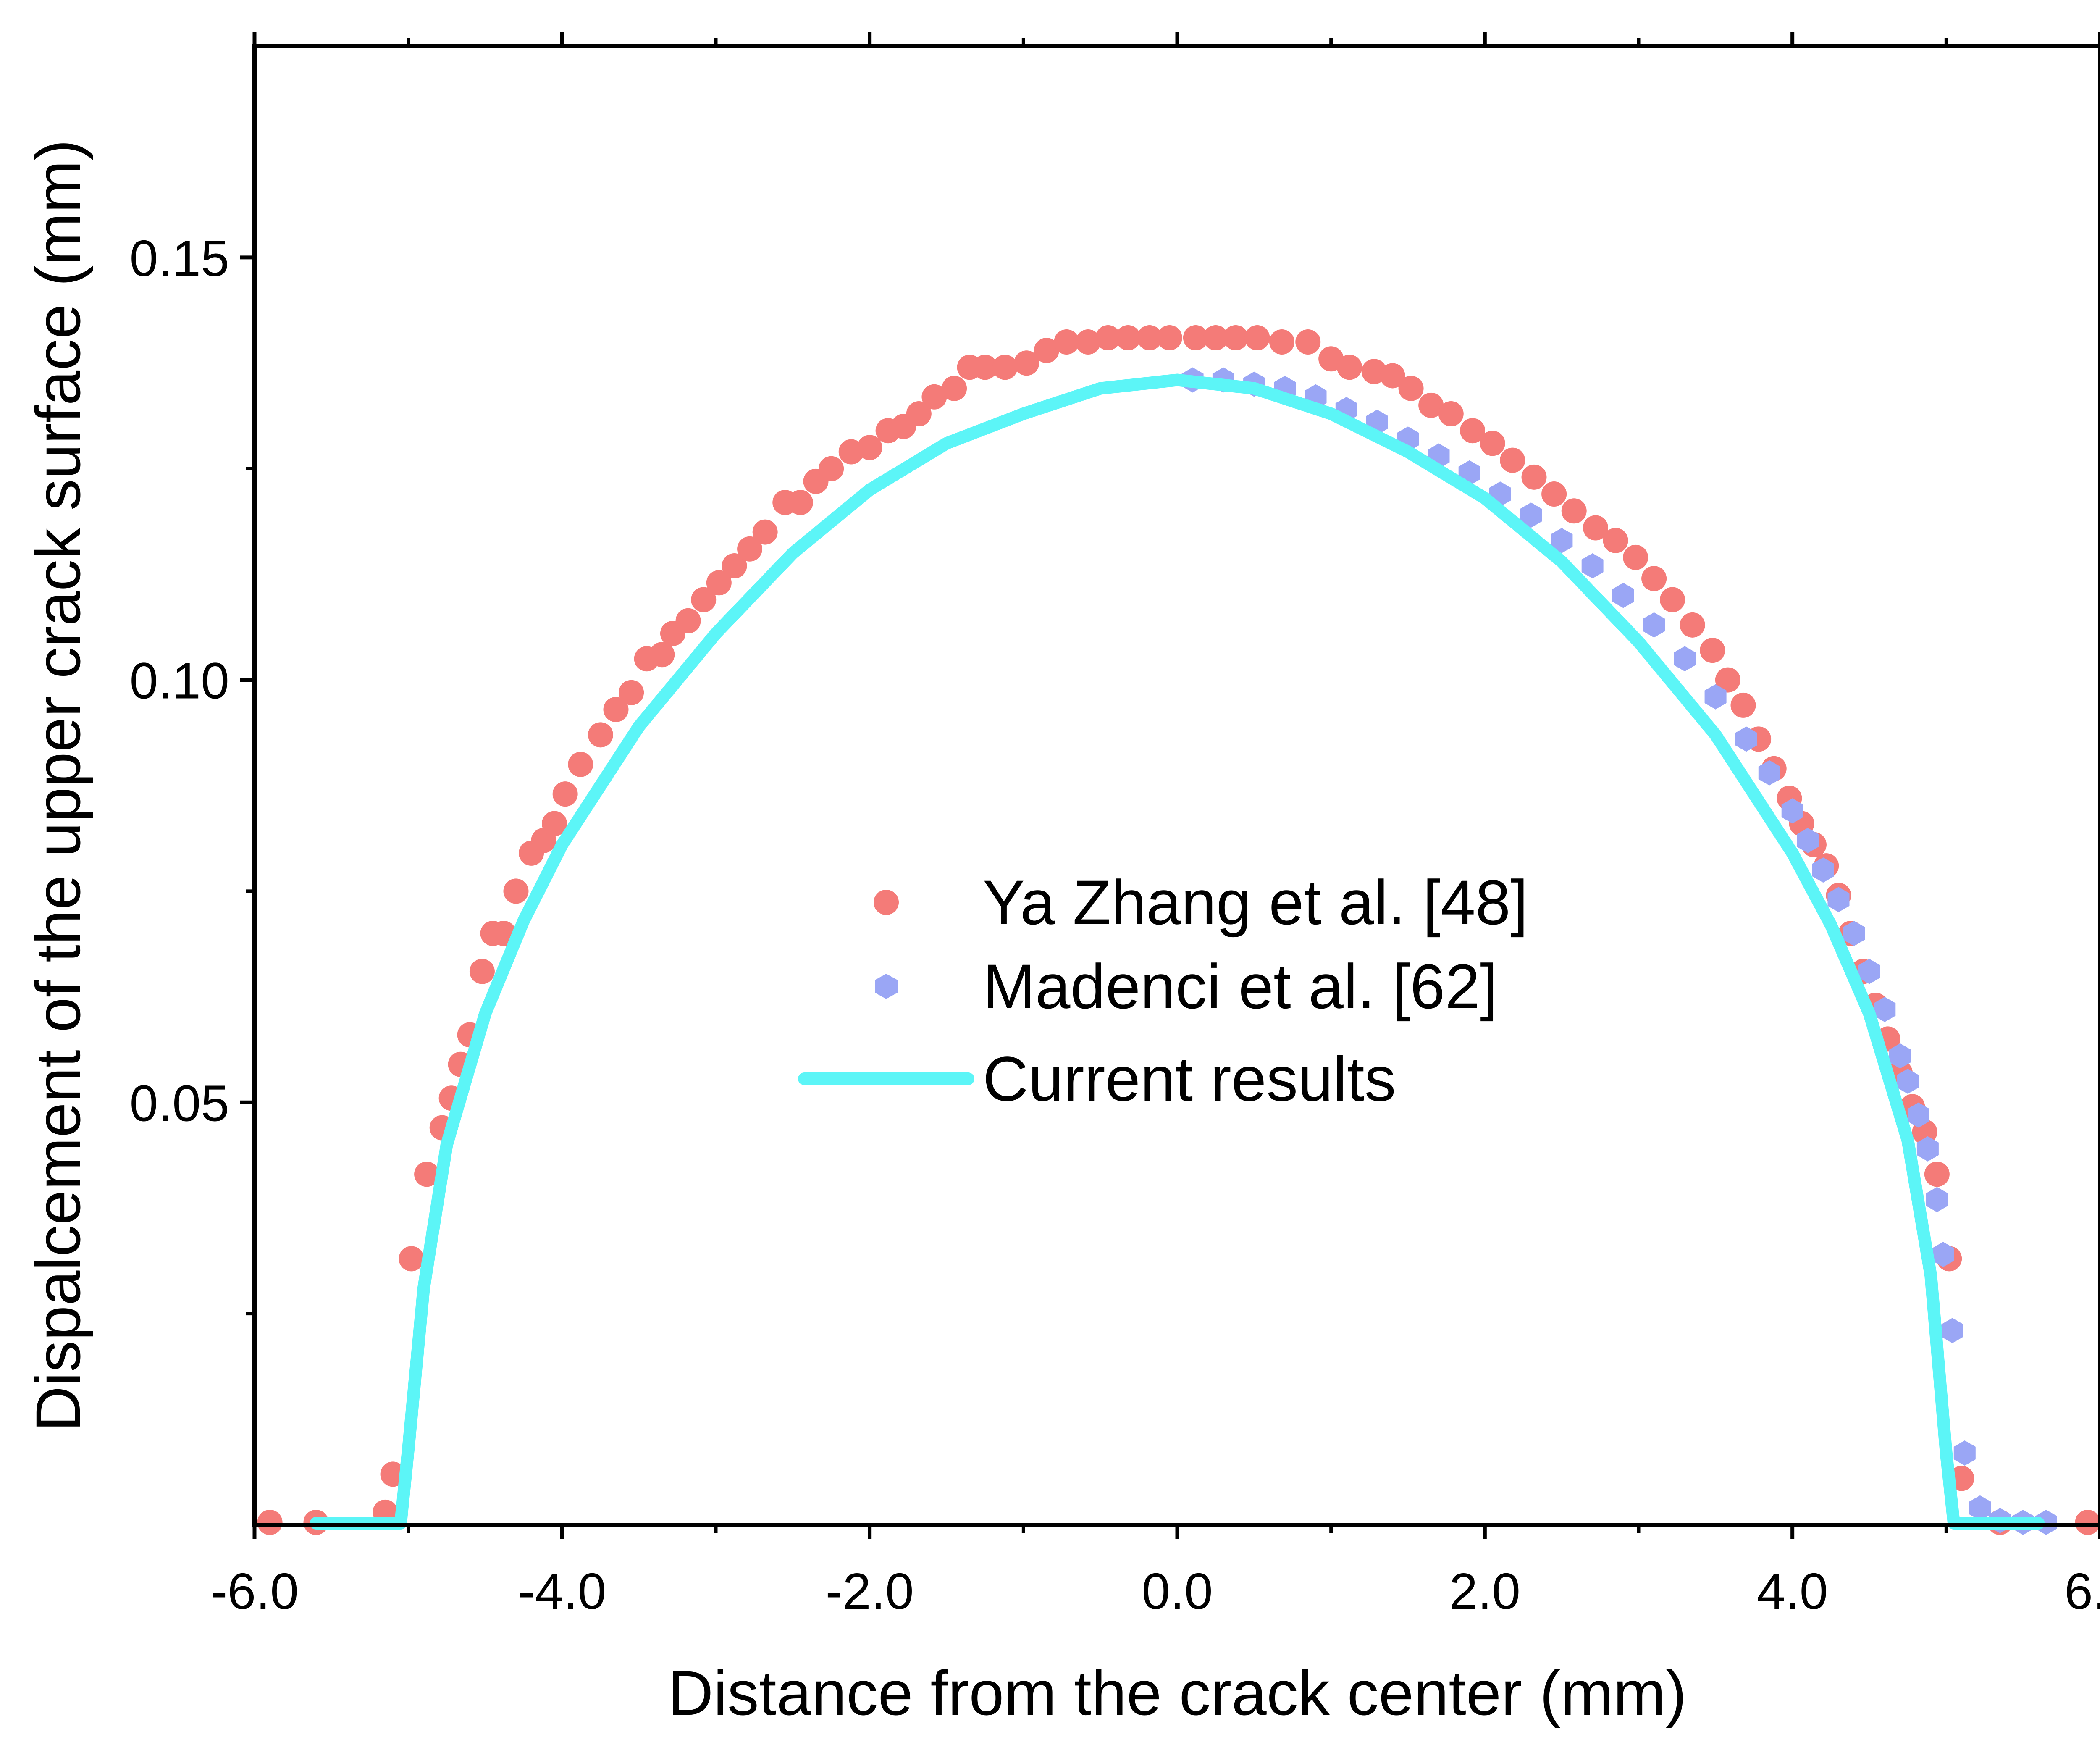  I want to click on legend-marker-madenci, so click(886, 987).